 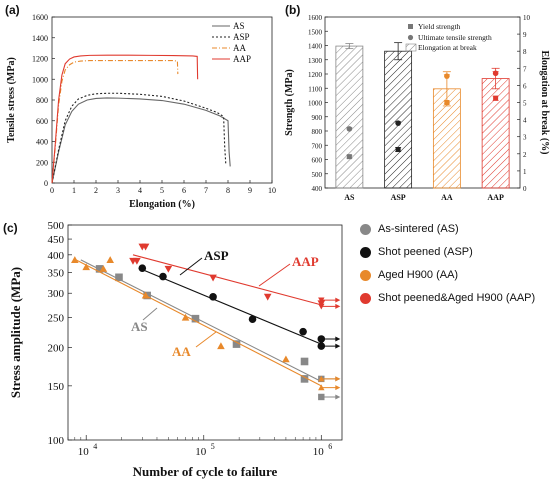 I want to click on xtick-label-a: 9, so click(x=250, y=190).